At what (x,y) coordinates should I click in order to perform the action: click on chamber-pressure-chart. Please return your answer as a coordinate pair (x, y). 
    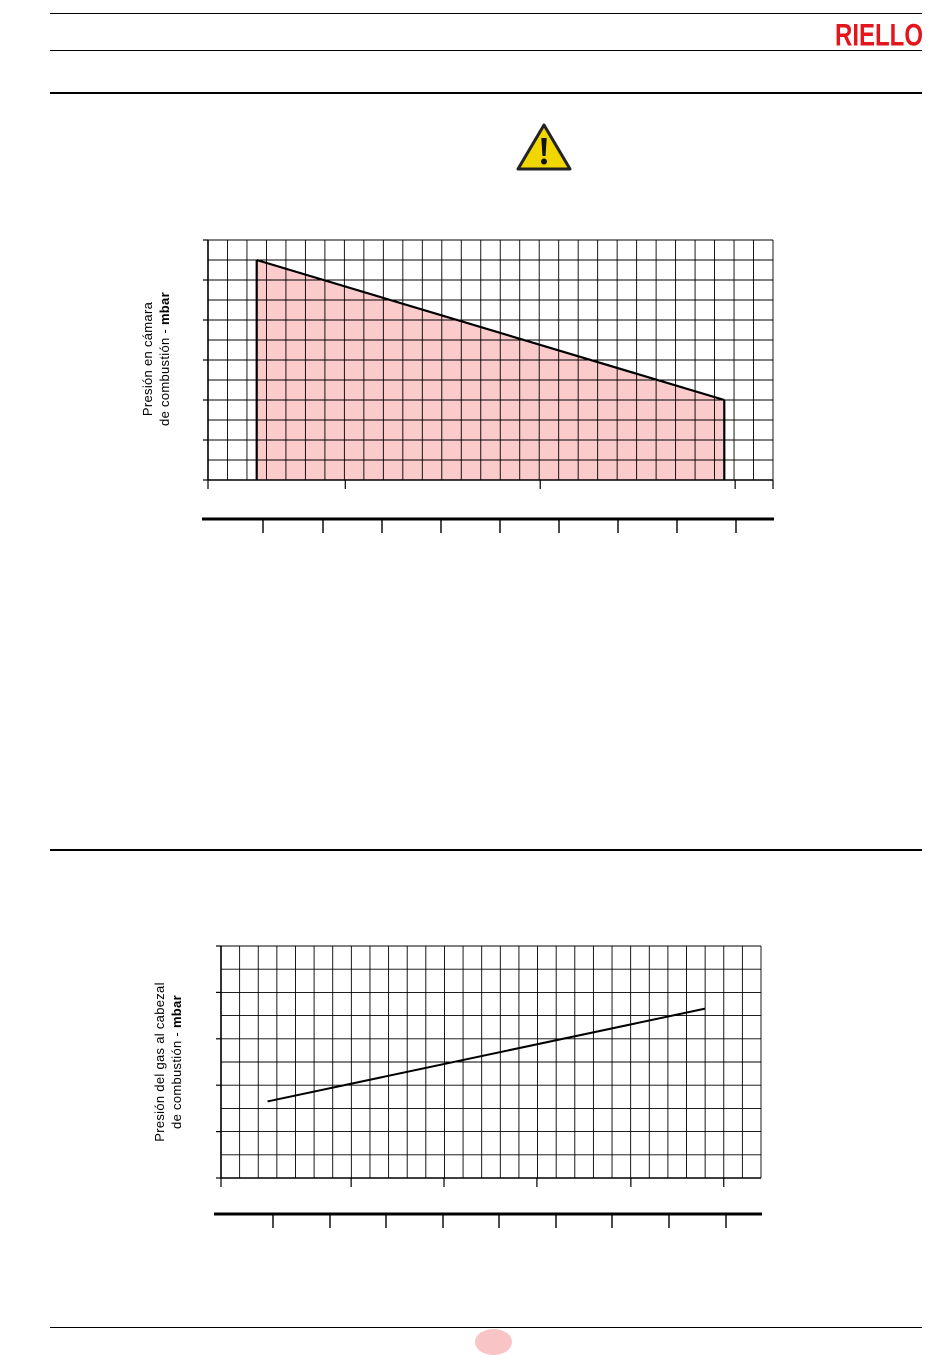
    Looking at the image, I should click on (488, 386).